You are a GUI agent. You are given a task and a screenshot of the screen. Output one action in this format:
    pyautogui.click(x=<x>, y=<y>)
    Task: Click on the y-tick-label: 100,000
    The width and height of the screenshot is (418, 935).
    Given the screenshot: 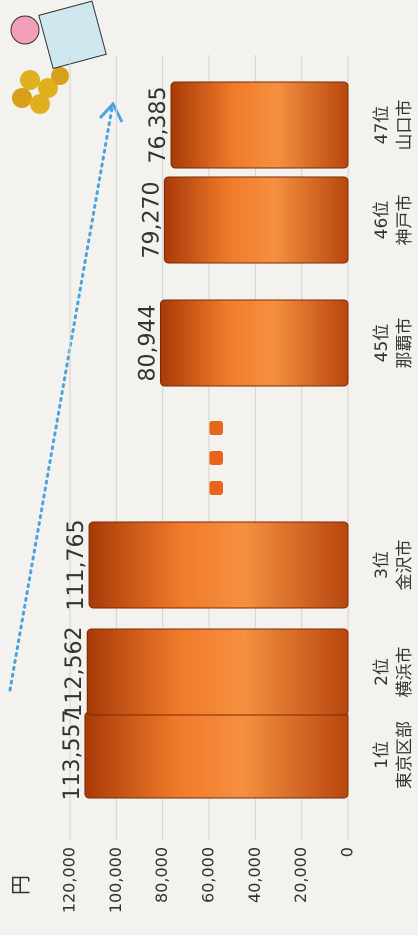 What is the action you would take?
    pyautogui.click(x=115, y=880)
    